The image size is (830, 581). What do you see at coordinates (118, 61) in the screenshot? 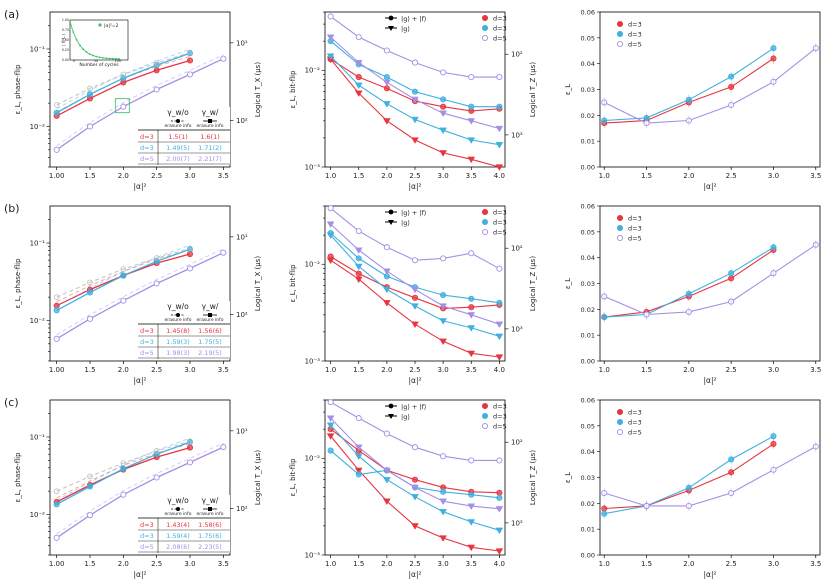
I see `inset-x-tick: 100` at bounding box center [118, 61].